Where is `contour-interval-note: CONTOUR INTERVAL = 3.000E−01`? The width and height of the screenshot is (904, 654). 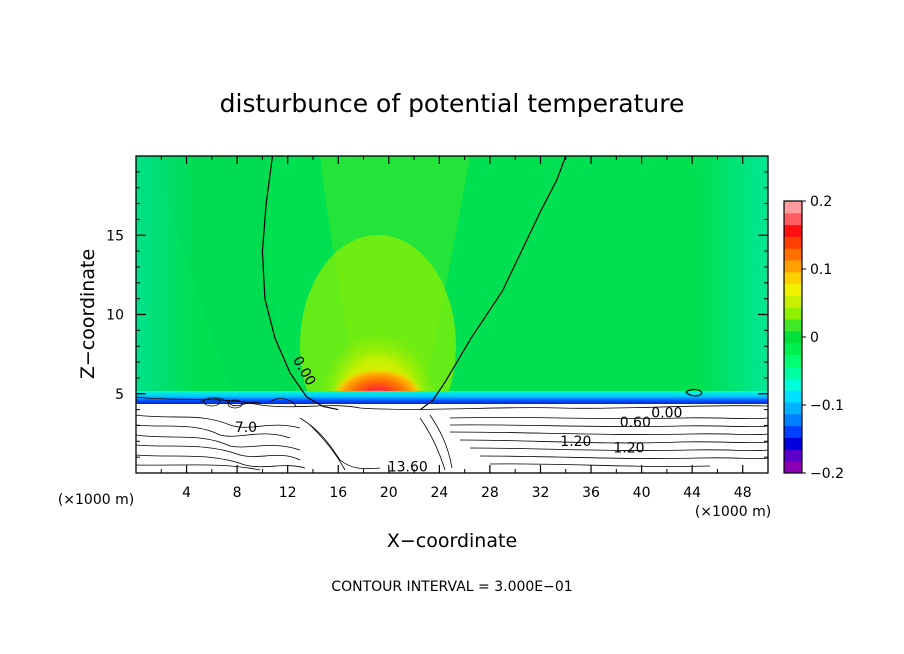 contour-interval-note: CONTOUR INTERVAL = 3.000E−01 is located at coordinates (451, 587).